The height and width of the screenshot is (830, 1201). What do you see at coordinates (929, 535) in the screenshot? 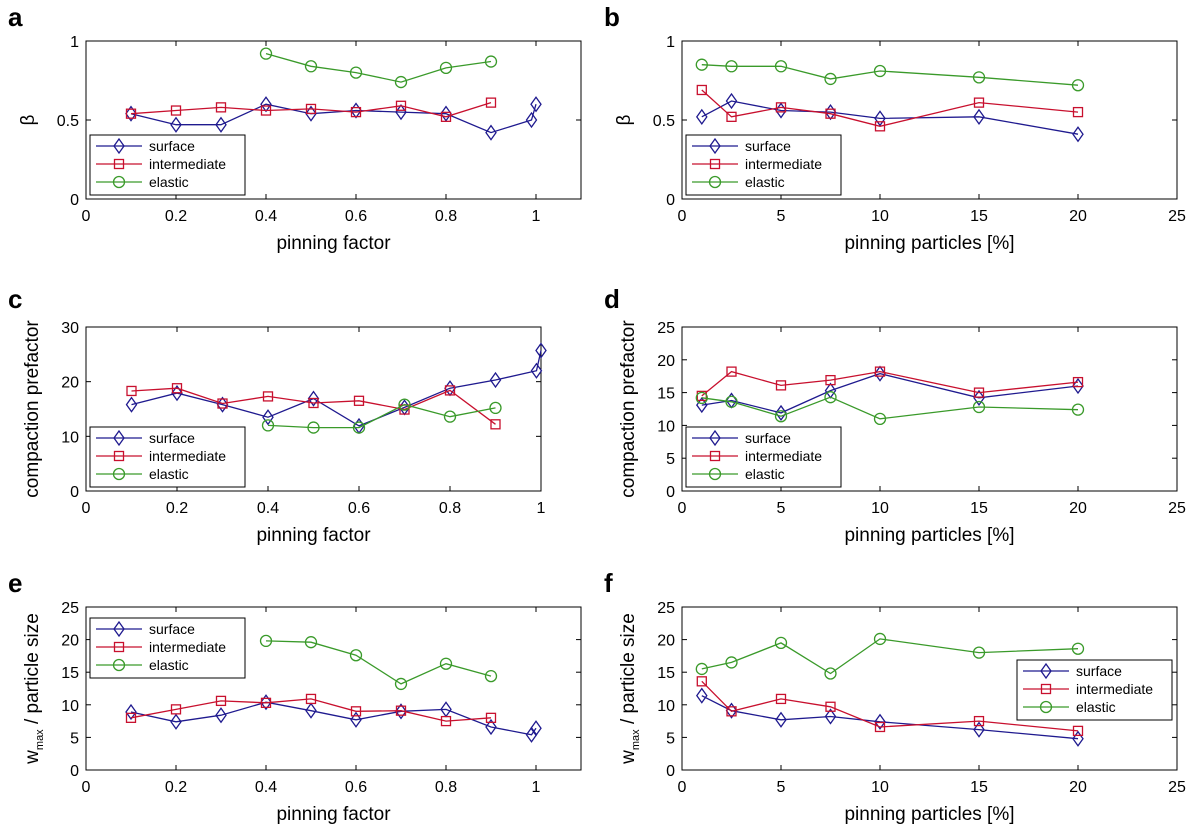
I see `x-axis-label: pinning particles [%]` at bounding box center [929, 535].